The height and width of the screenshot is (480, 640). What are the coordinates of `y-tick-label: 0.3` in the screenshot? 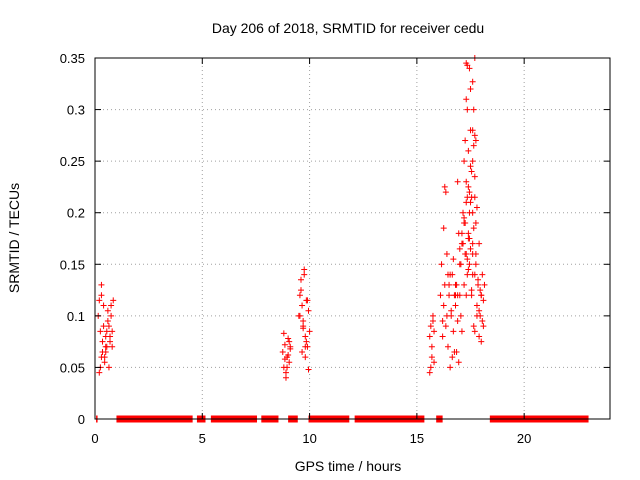 It's located at (76, 110).